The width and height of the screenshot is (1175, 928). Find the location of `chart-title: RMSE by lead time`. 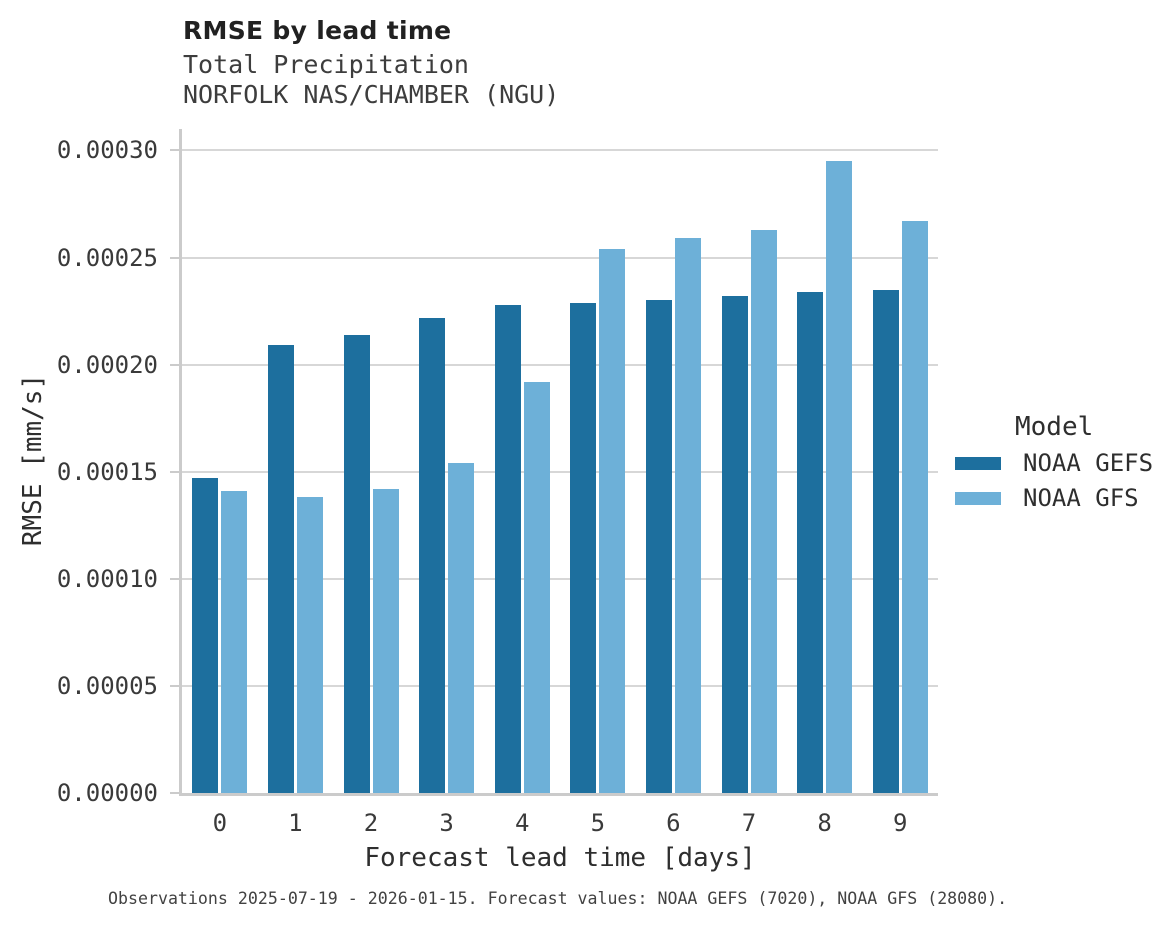

chart-title: RMSE by lead time is located at coordinates (317, 30).